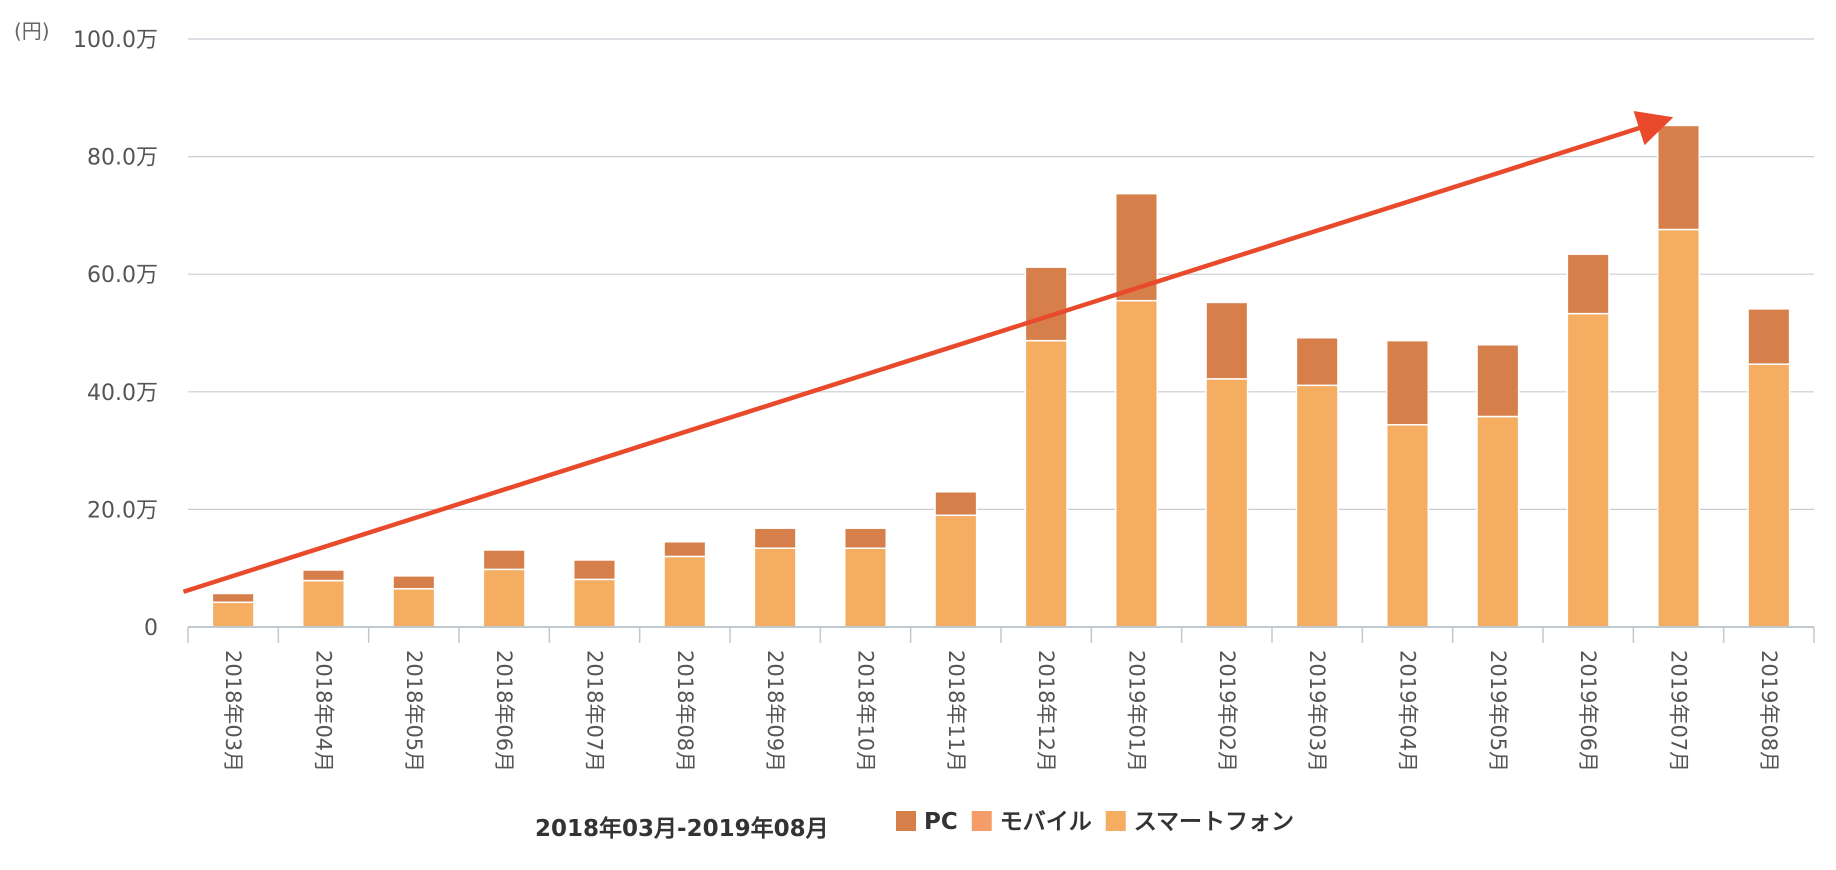 The height and width of the screenshot is (870, 1836). What do you see at coordinates (414, 711) in the screenshot?
I see `x-tick-label: 2018年05月` at bounding box center [414, 711].